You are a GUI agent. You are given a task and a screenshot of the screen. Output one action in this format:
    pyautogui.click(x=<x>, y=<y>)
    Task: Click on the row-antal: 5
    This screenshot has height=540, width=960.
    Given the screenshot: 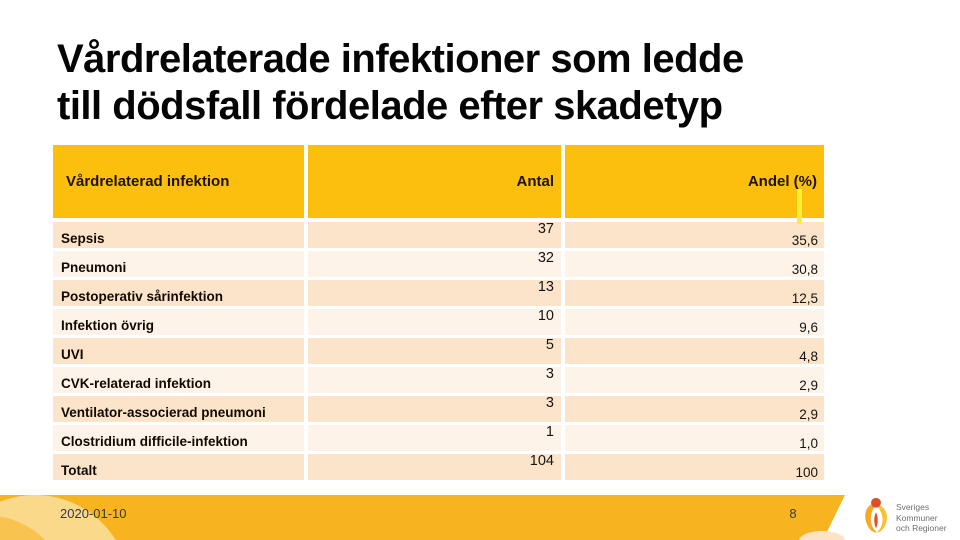 What is the action you would take?
    pyautogui.click(x=434, y=351)
    